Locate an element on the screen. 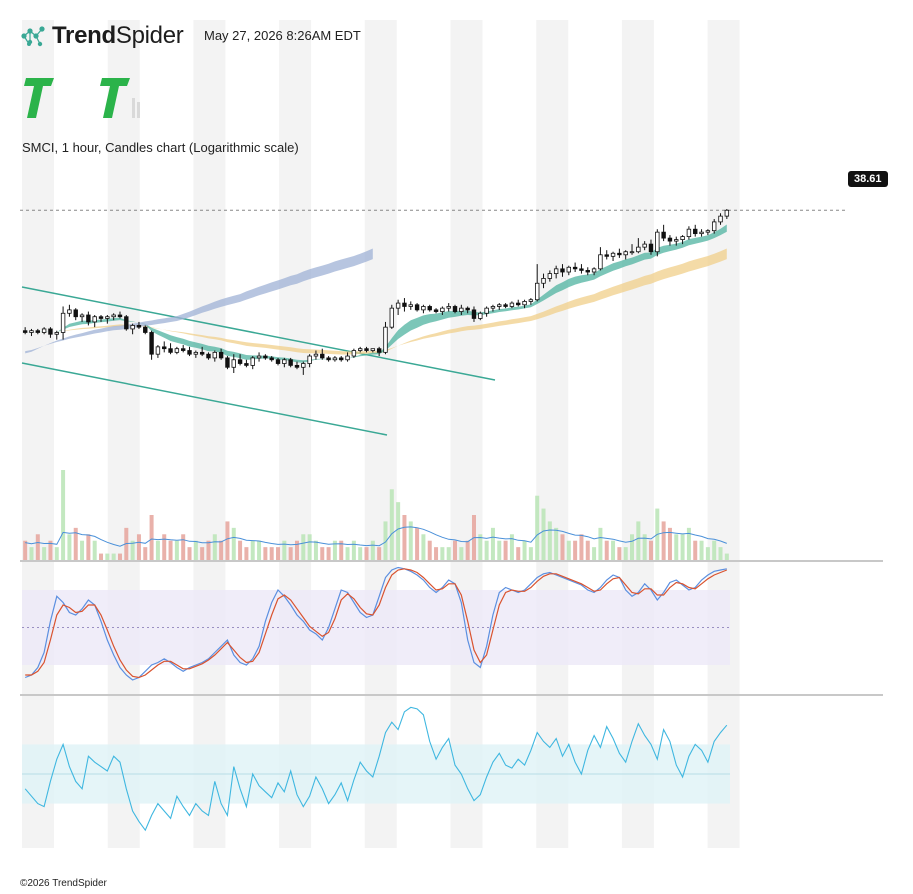 The width and height of the screenshot is (913, 894). ema-ribbon-slow-late is located at coordinates (199, 301).